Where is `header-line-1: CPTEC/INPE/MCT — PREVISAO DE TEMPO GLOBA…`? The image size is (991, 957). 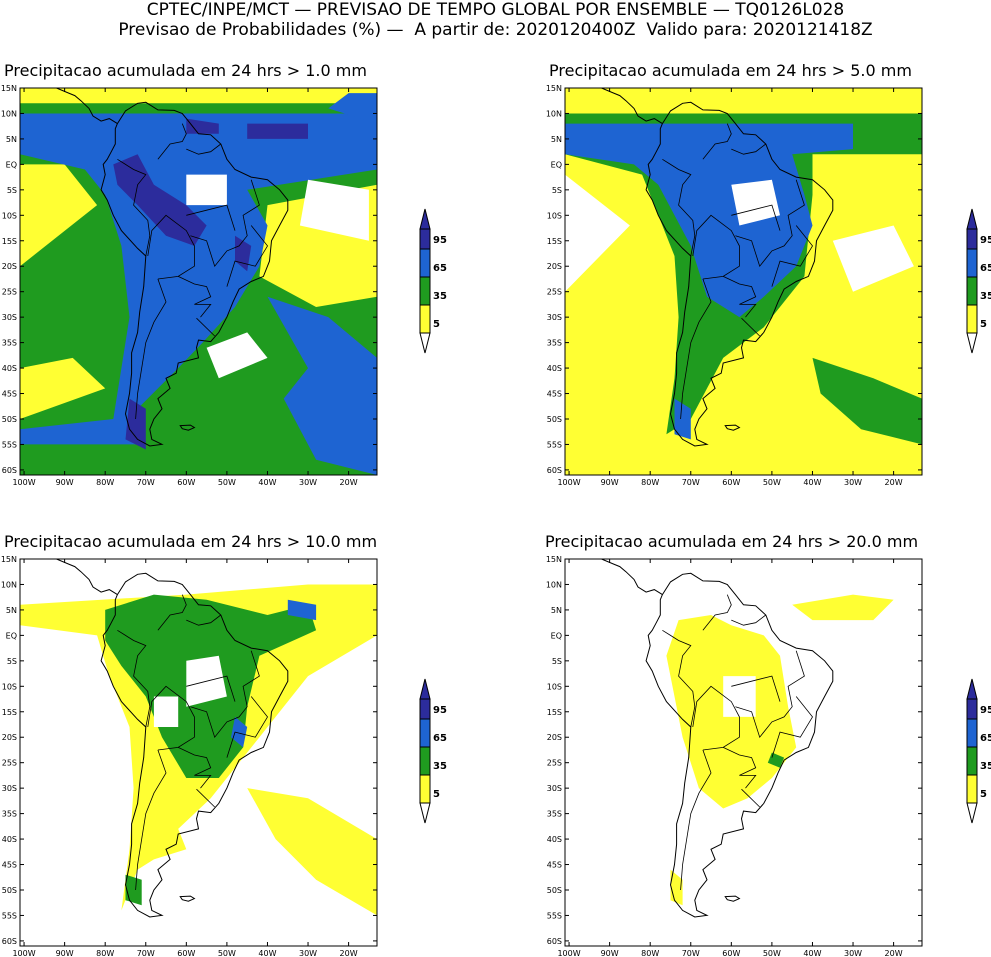 header-line-1: CPTEC/INPE/MCT — PREVISAO DE TEMPO GLOBA… is located at coordinates (495, 10).